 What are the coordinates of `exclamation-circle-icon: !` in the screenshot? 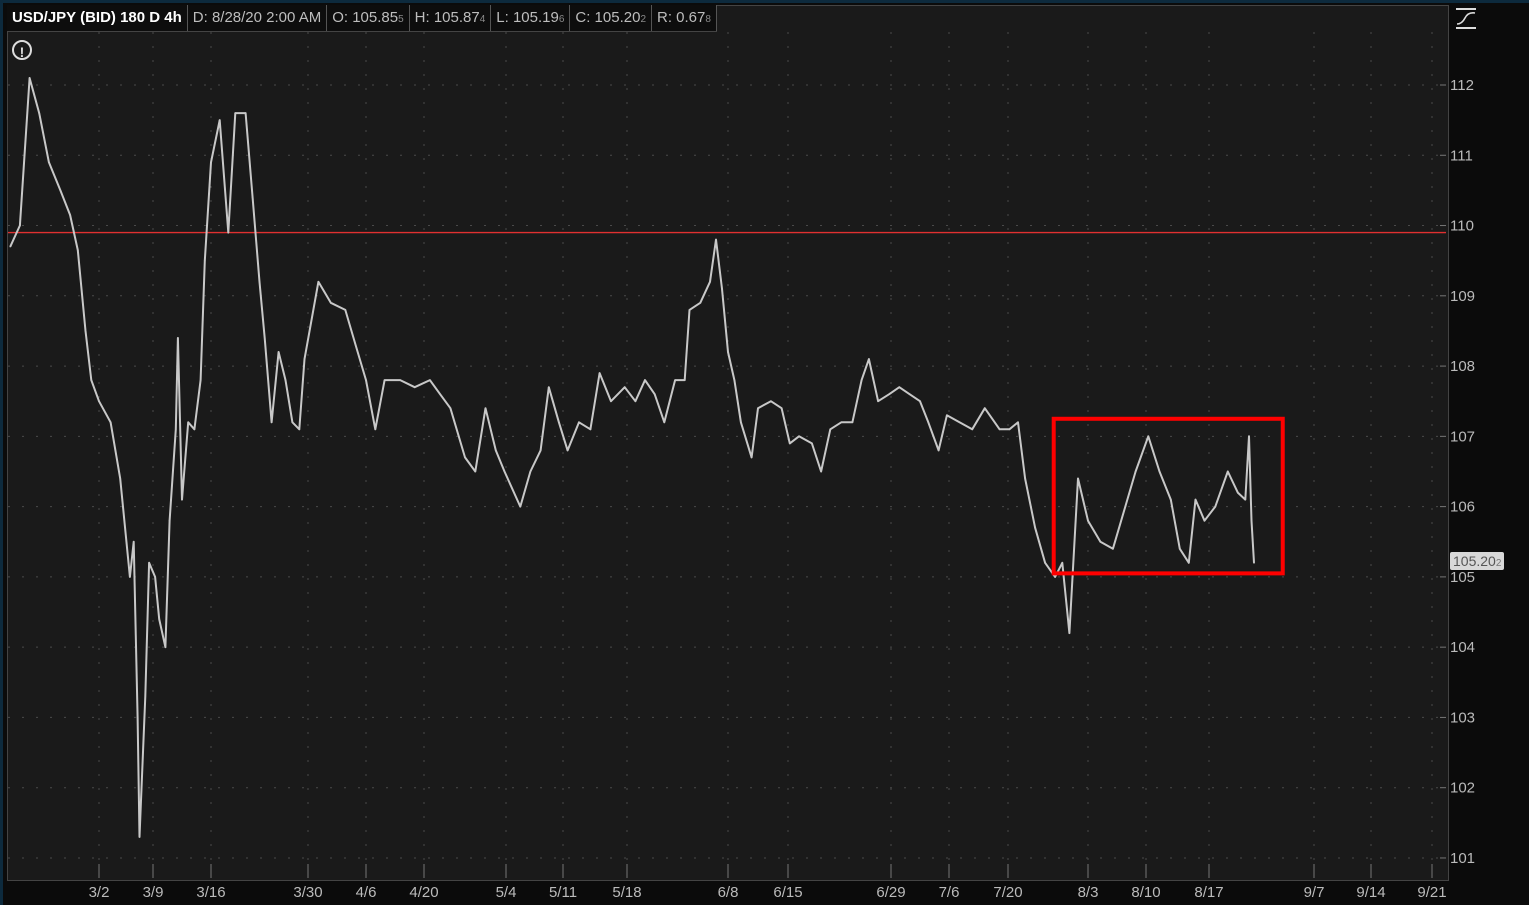 It's located at (22, 50).